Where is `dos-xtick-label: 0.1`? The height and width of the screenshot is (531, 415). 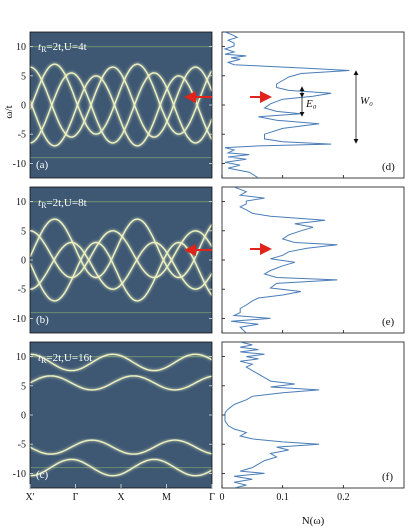 dos-xtick-label: 0.1 is located at coordinates (282, 497).